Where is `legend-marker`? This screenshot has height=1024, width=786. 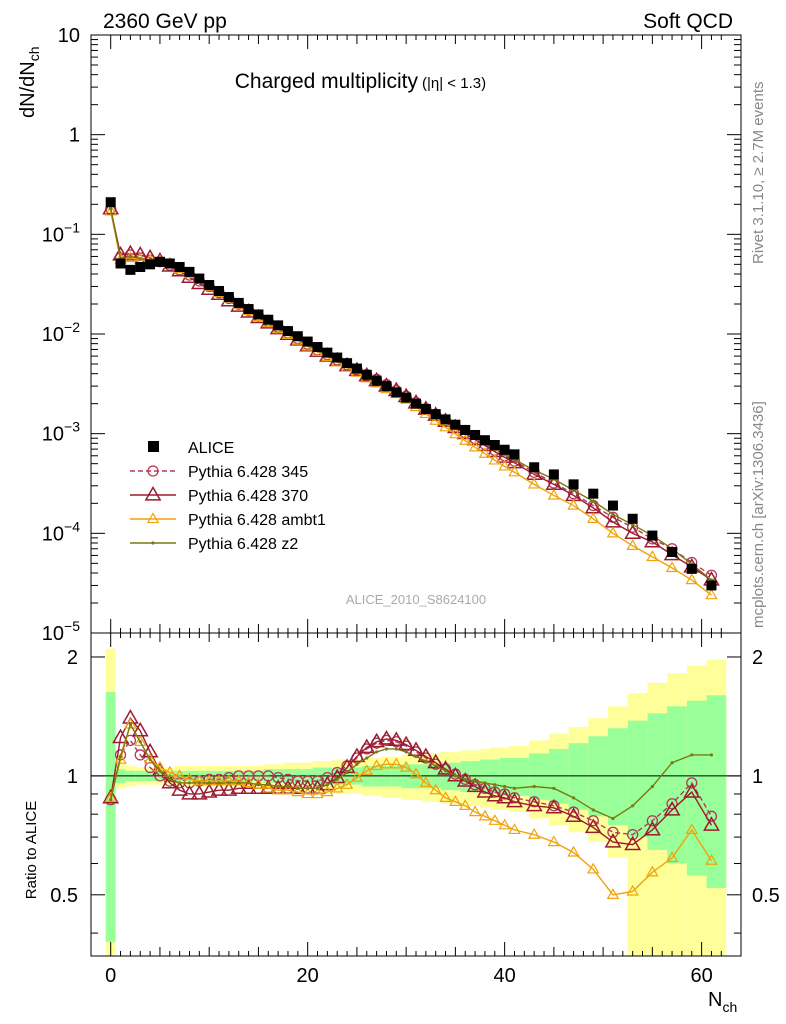 legend-marker is located at coordinates (153, 493).